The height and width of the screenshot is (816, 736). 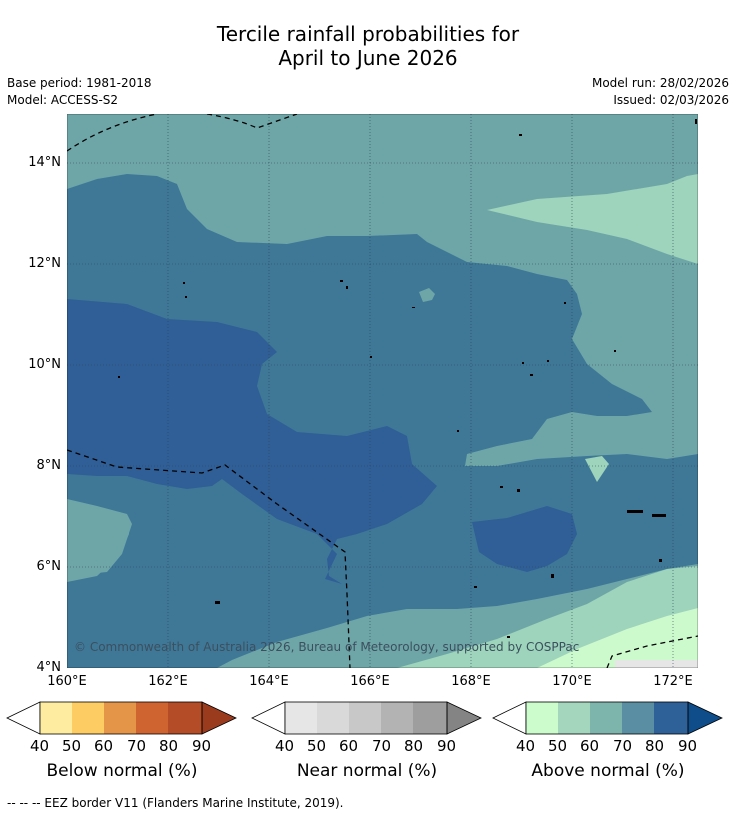 I want to click on cbar-below-tick: 70, so click(x=137, y=746).